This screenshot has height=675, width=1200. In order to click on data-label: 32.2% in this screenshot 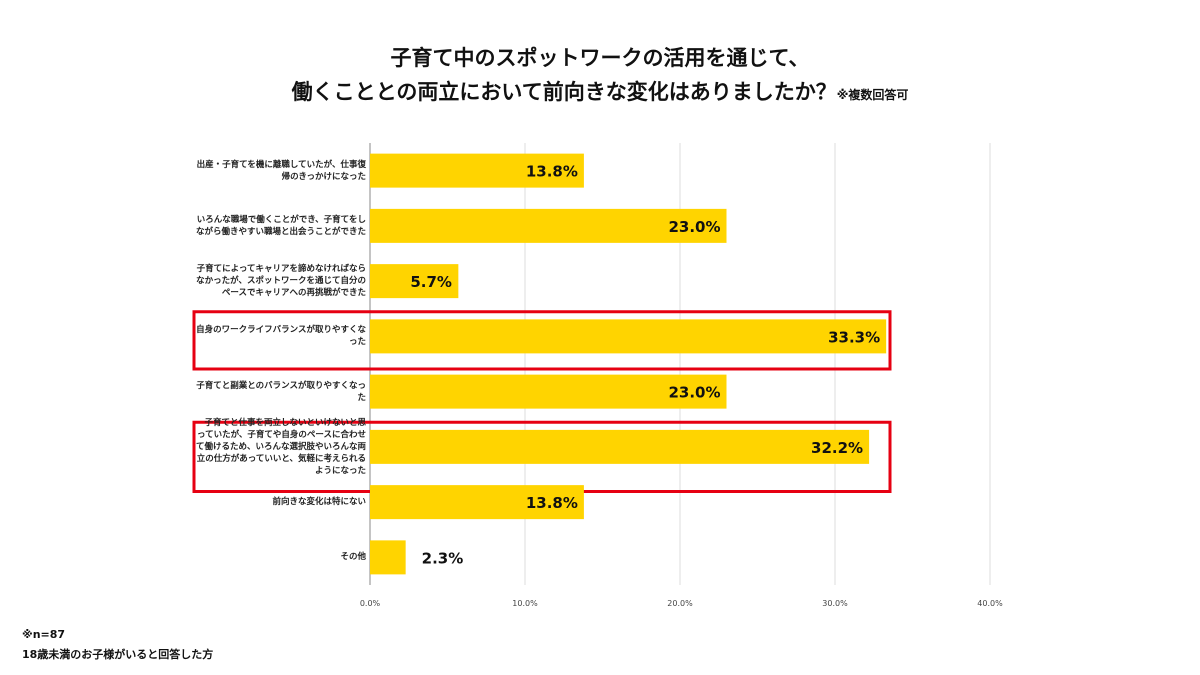, I will do `click(837, 448)`.